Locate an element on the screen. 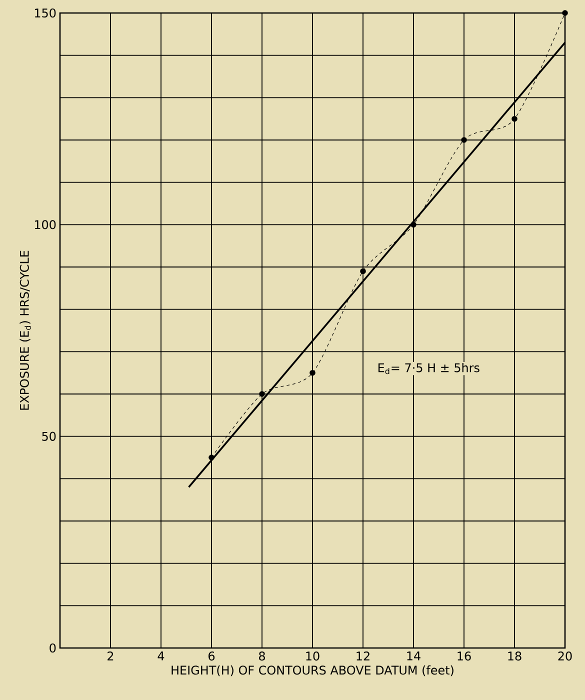 The width and height of the screenshot is (585, 700). x-tick-label: 14 is located at coordinates (413, 656).